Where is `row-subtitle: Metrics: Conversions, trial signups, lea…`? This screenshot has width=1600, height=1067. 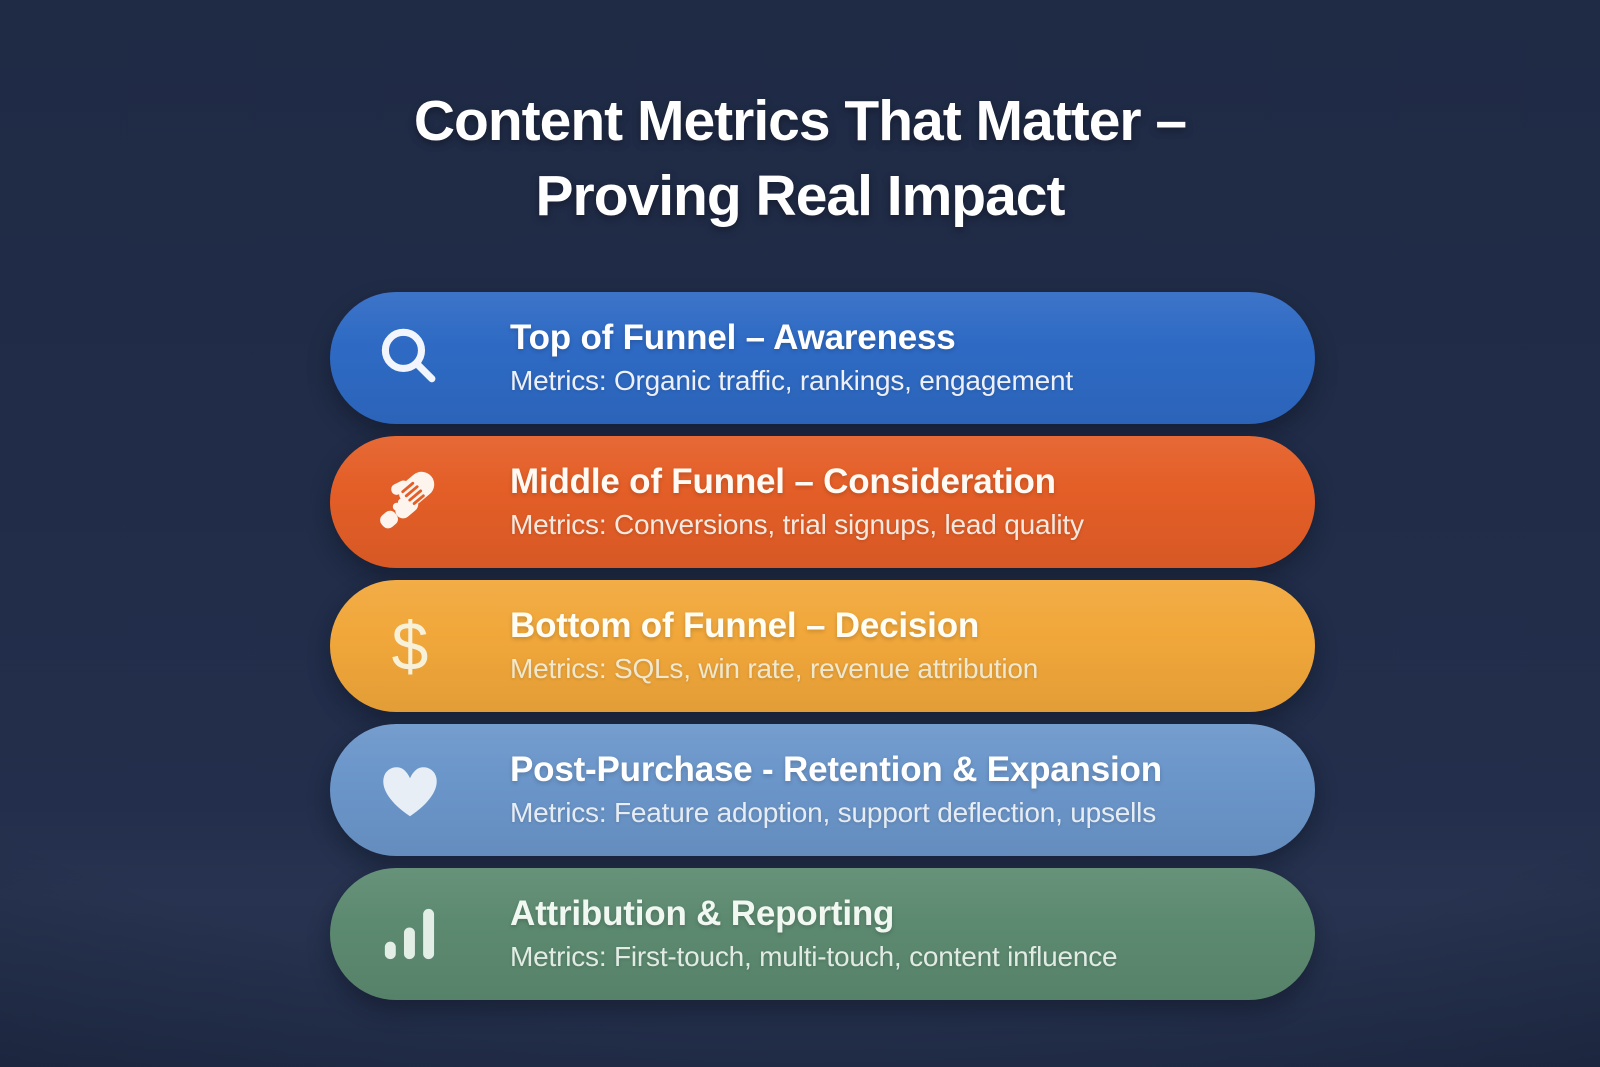 row-subtitle: Metrics: Conversions, trial signups, lea… is located at coordinates (797, 525).